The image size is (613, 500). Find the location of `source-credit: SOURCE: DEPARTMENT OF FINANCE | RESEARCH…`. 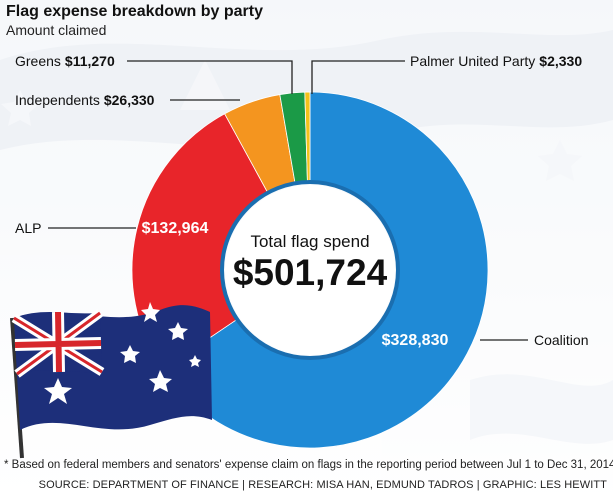

source-credit: SOURCE: DEPARTMENT OF FINANCE | RESEARCH… is located at coordinates (322, 485).